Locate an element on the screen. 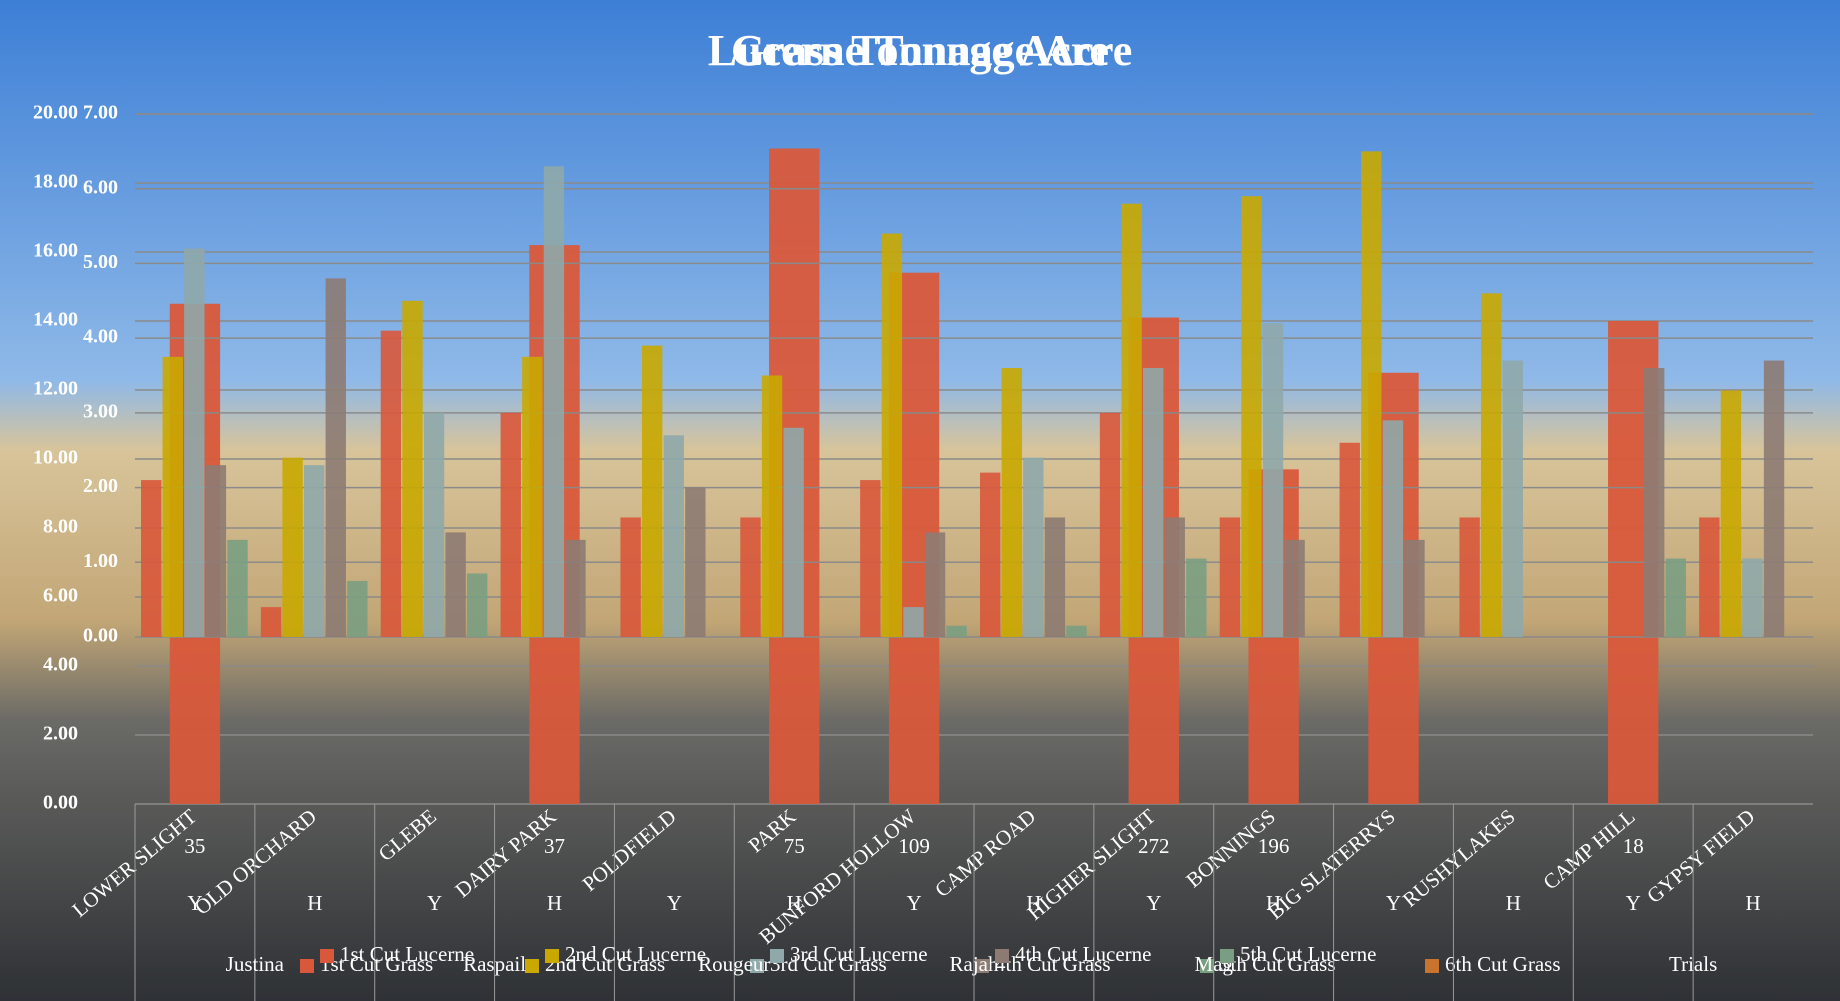 The image size is (1840, 1001). y-tick-label: 1.00 is located at coordinates (100, 561).